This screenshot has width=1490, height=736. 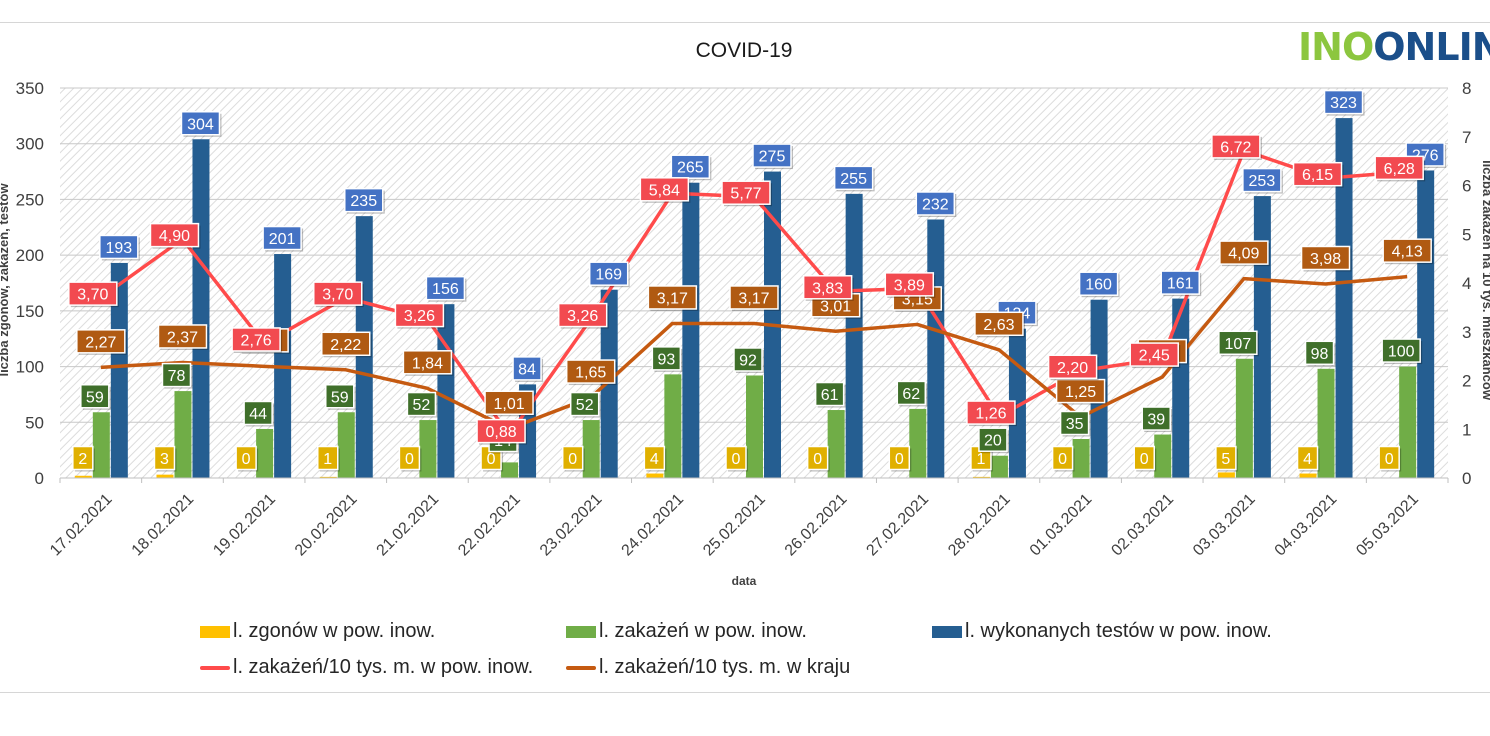 I want to click on y2-tick-label: 8, so click(x=1466, y=88).